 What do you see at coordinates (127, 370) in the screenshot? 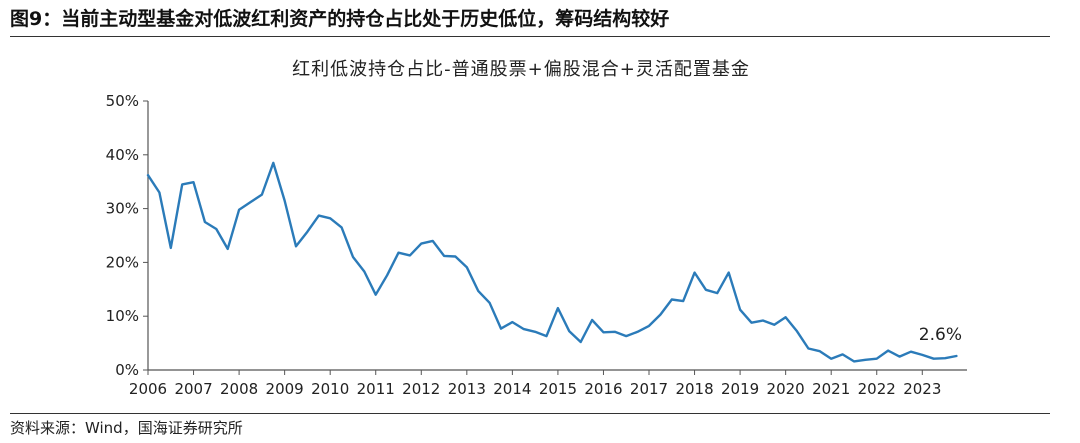
I see `y-tick-label: 0%` at bounding box center [127, 370].